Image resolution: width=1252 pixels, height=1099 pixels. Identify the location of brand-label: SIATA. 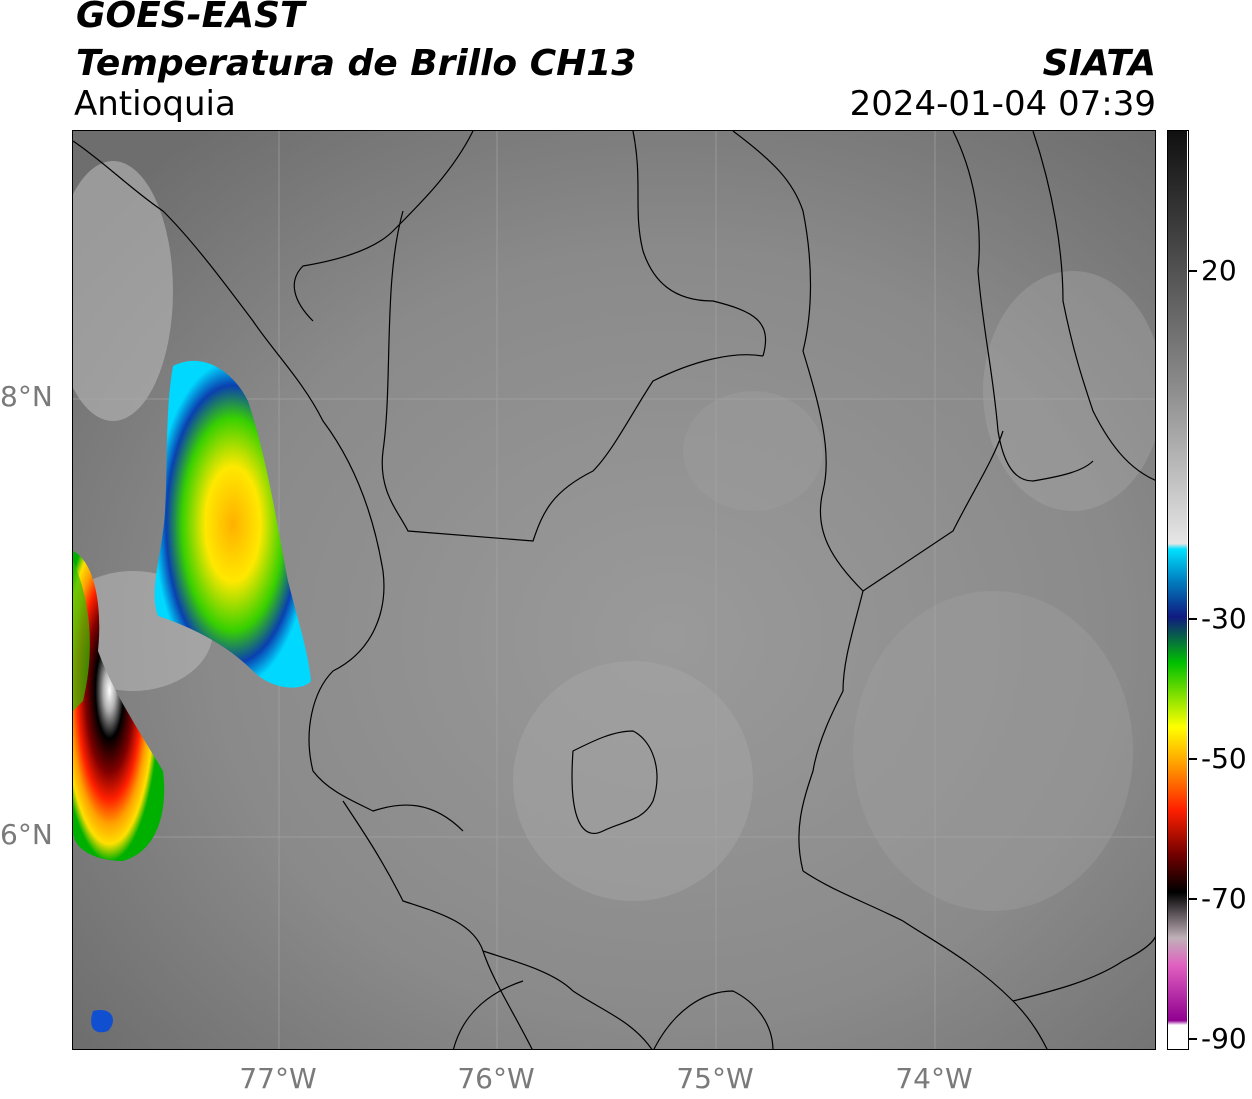
(1099, 63).